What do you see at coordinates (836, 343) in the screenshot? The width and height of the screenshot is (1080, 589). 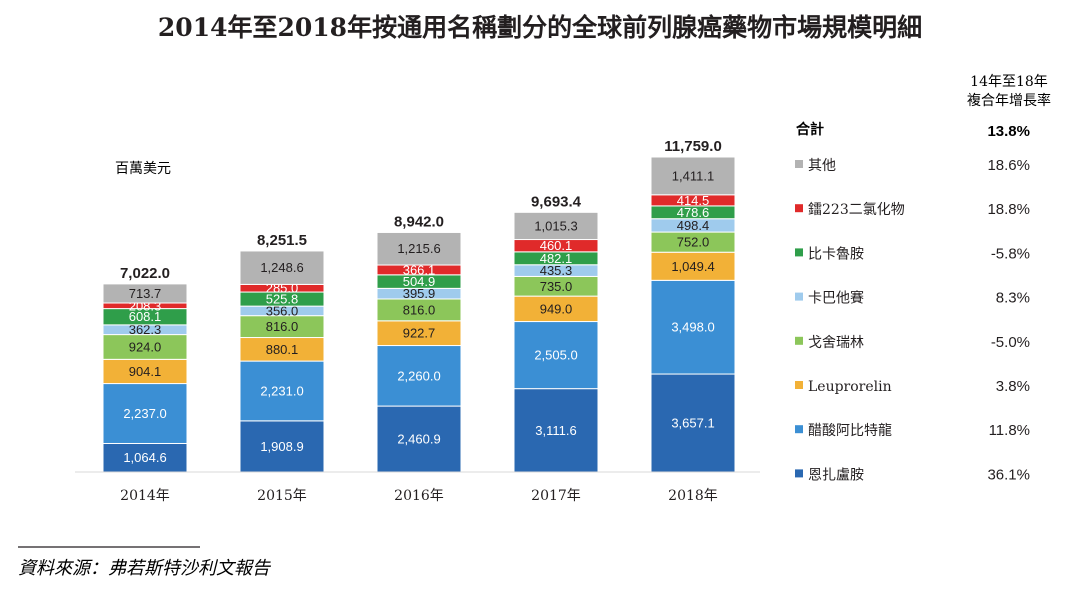 I see `legend-series-name: 戈舍瑞林` at bounding box center [836, 343].